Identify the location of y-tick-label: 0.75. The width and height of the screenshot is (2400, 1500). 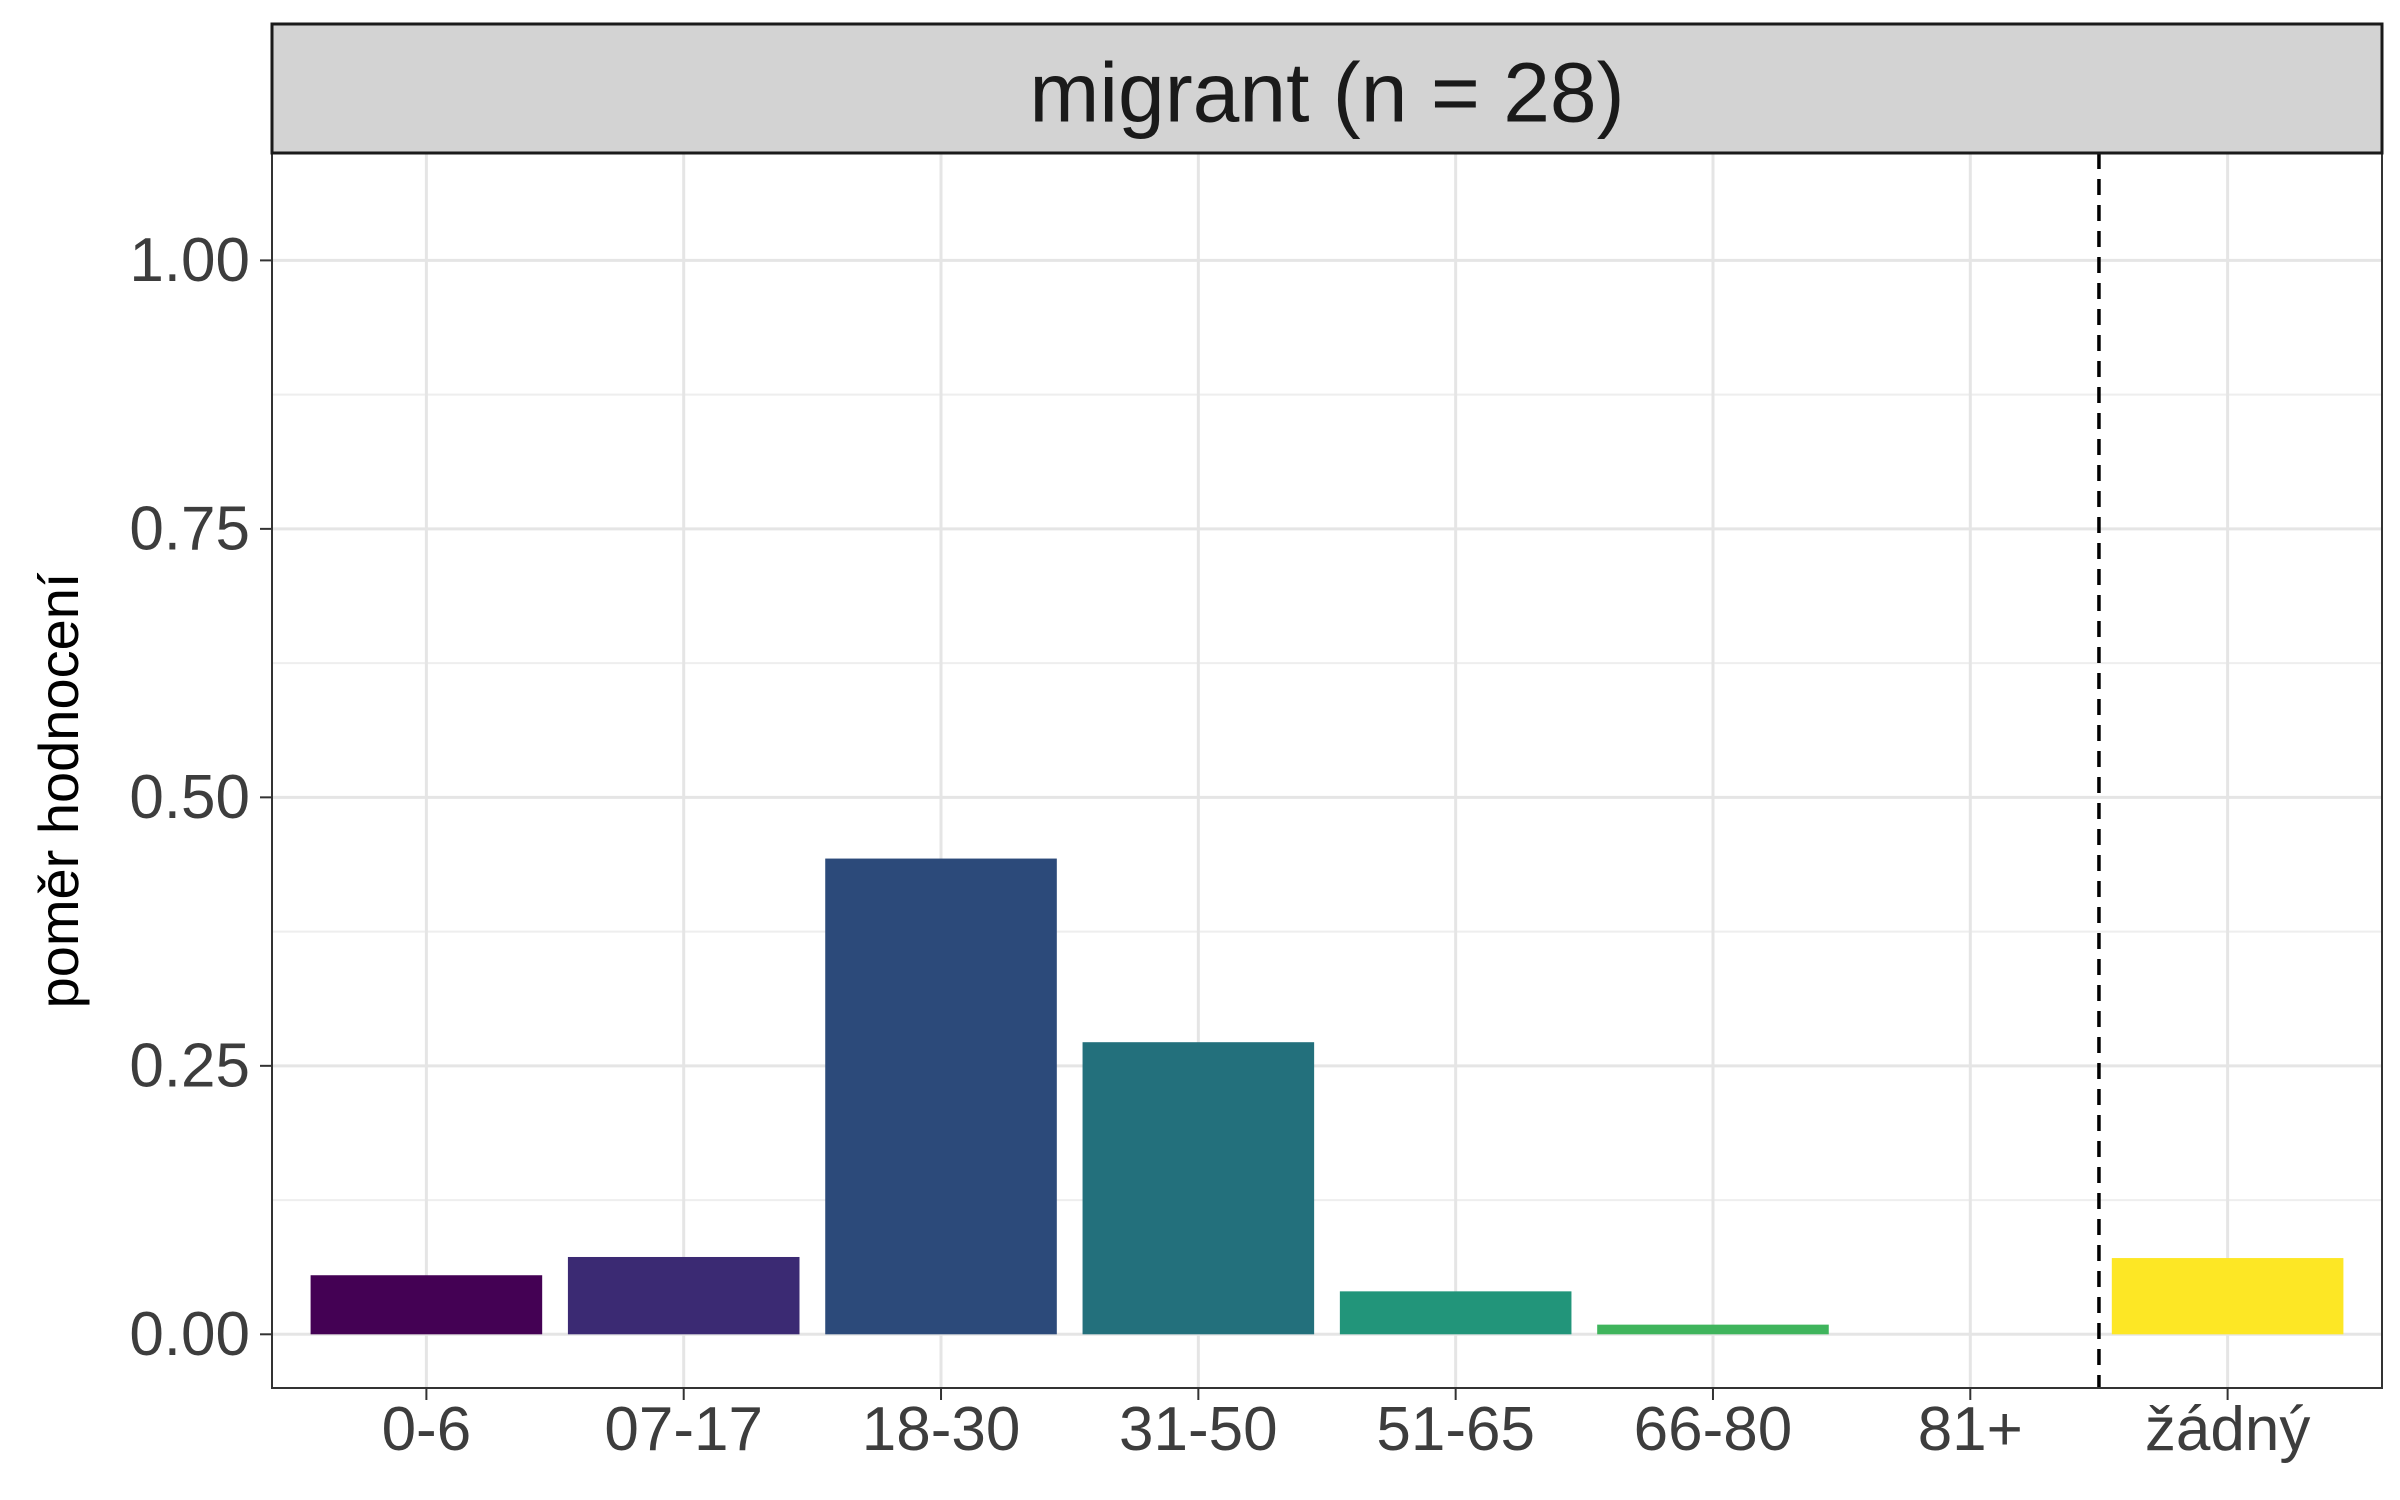
(189, 528).